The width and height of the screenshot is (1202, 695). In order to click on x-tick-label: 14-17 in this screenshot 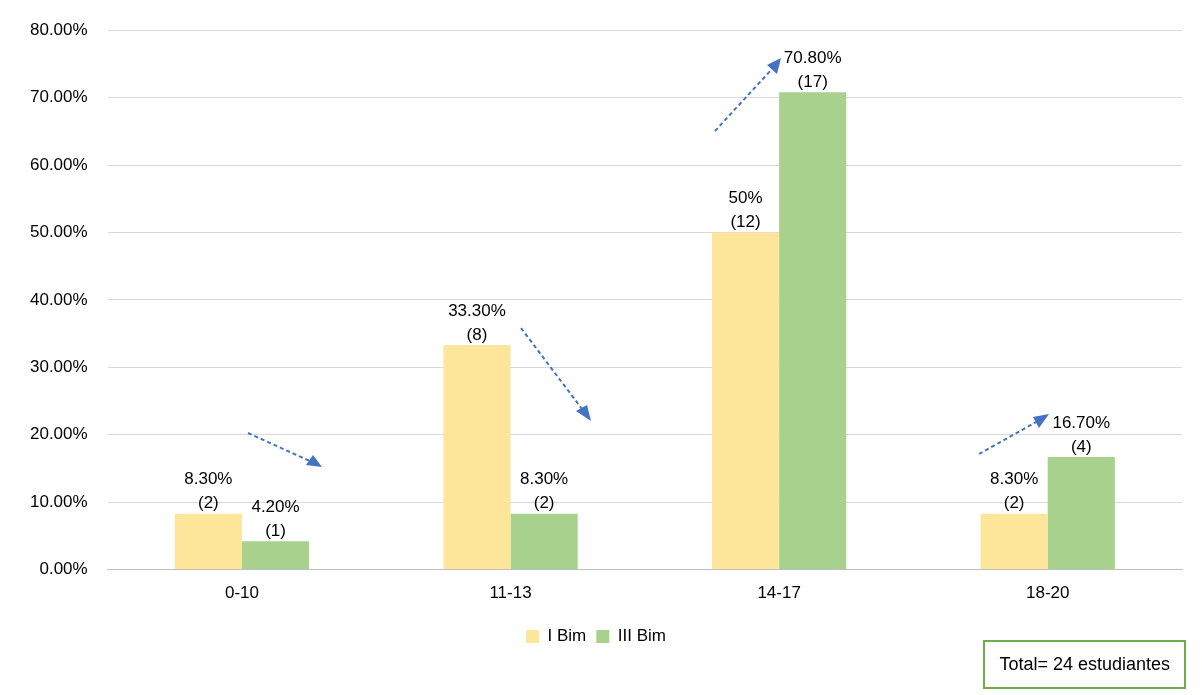, I will do `click(779, 593)`.